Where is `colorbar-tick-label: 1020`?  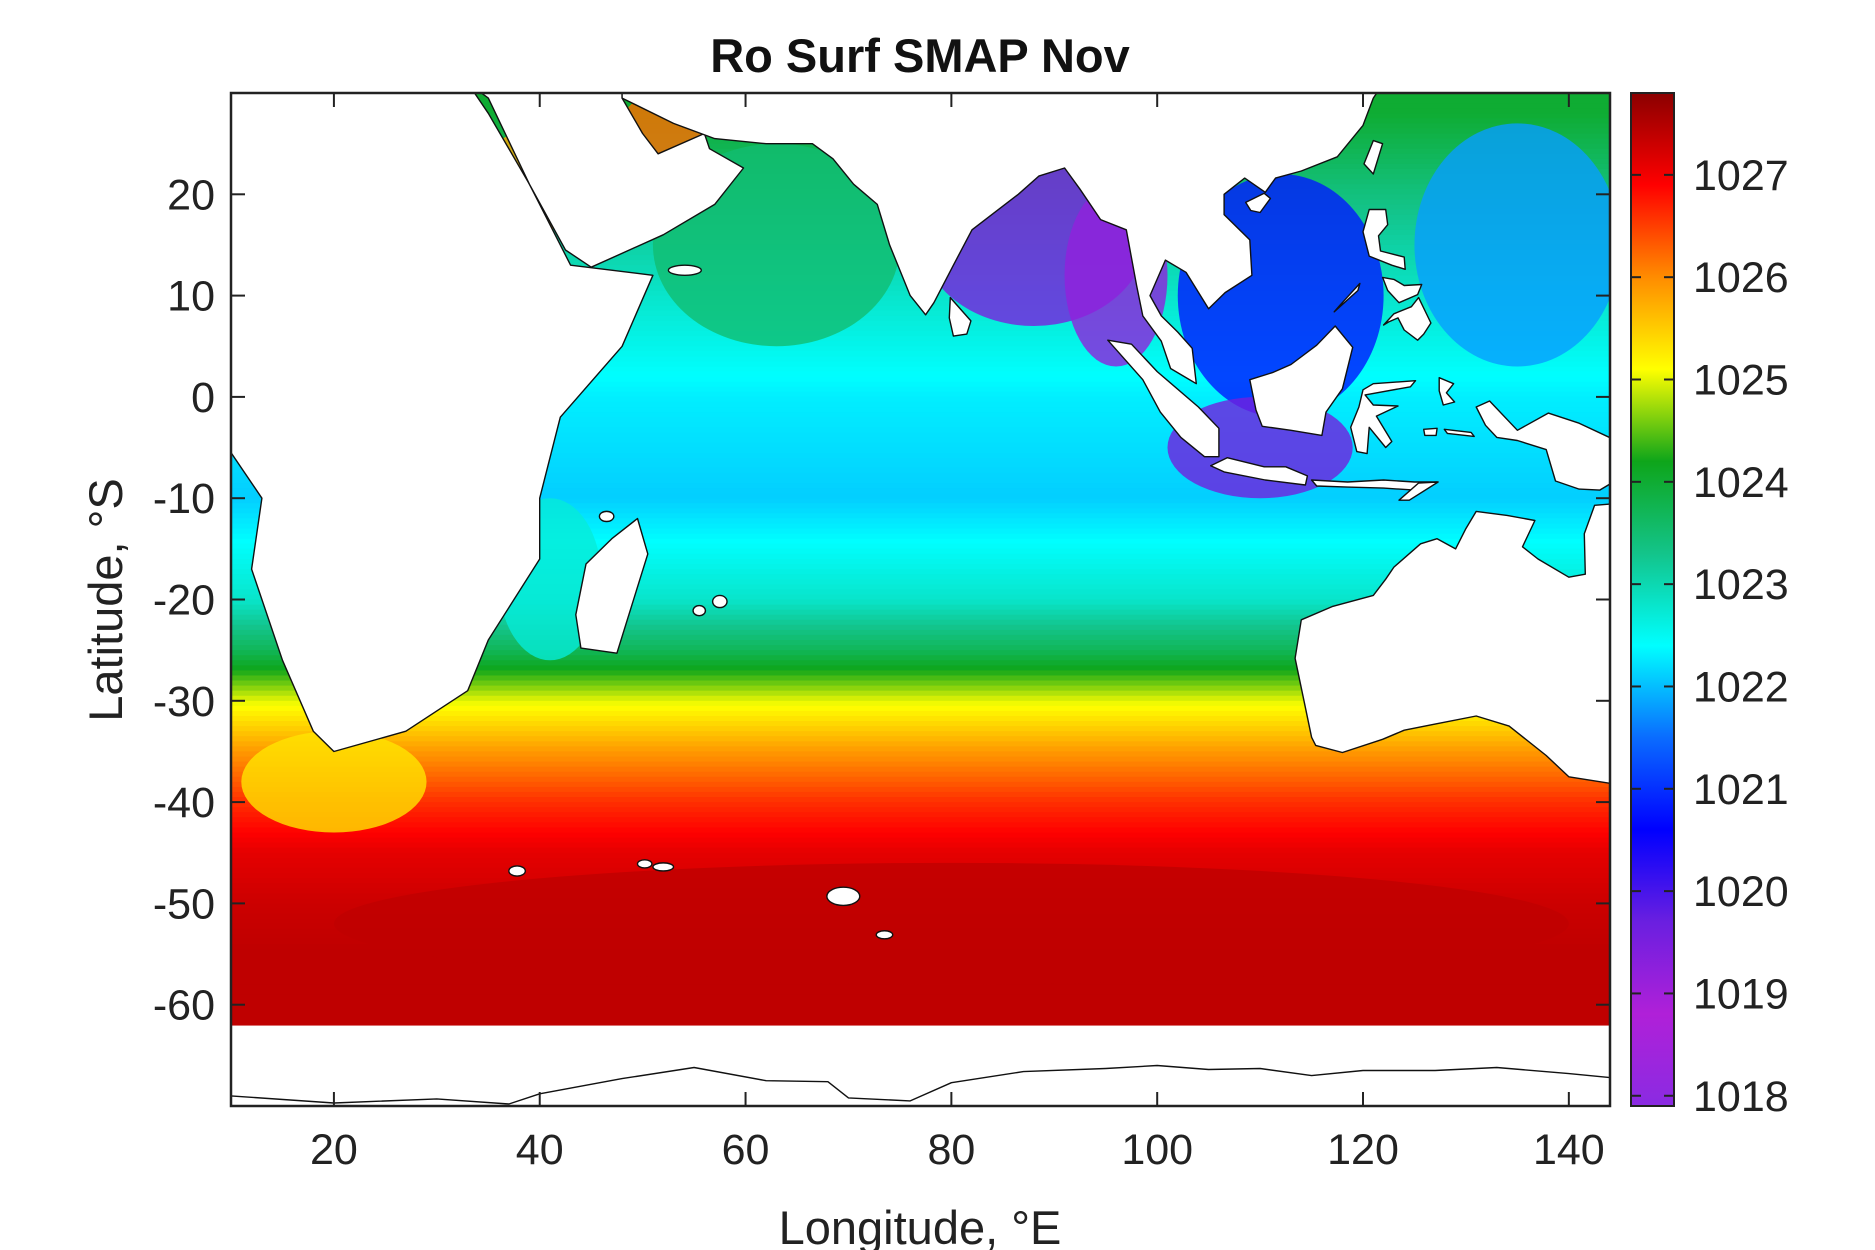
colorbar-tick-label: 1020 is located at coordinates (1741, 892).